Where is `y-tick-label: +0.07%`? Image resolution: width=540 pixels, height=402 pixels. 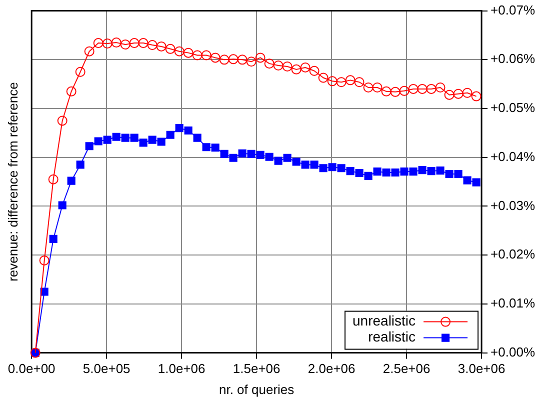 y-tick-label: +0.07% is located at coordinates (513, 10).